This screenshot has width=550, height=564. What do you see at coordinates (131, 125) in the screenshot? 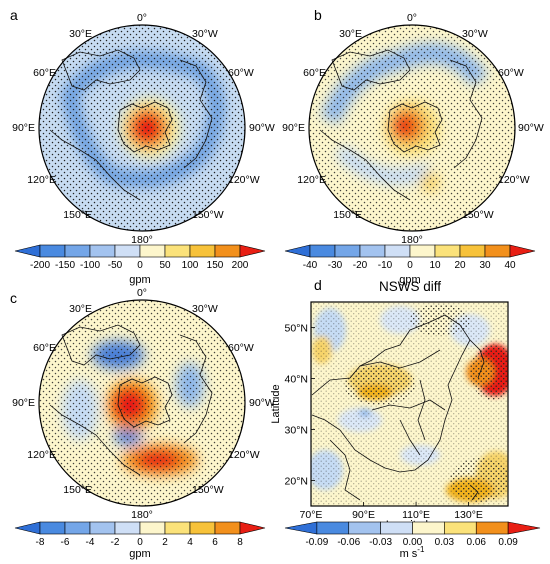
I see `panel-a-coastlines` at bounding box center [131, 125].